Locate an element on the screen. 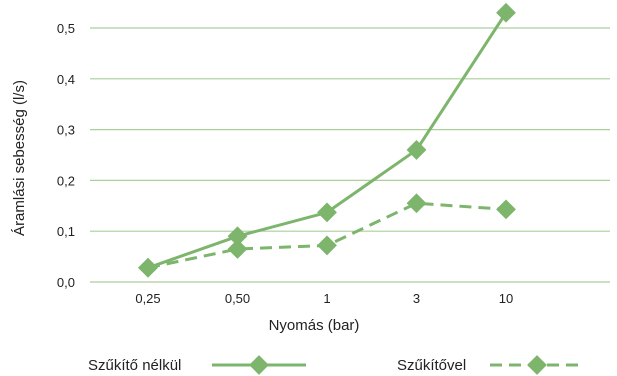  y-tick-labels: 0,0 0,1 0,2 0,3 0,4 0,5 is located at coordinates (66, 155).